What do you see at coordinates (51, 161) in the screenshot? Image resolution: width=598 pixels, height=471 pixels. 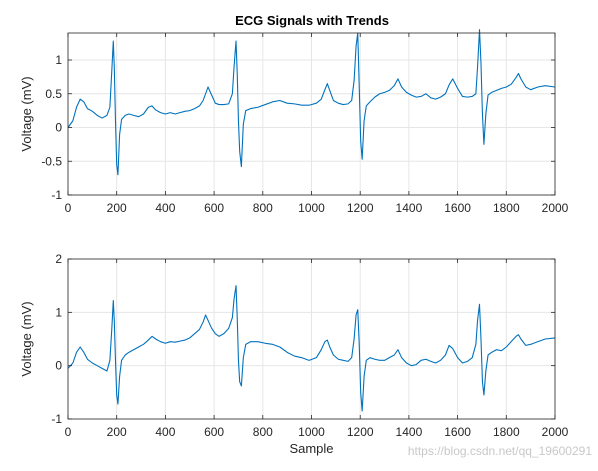 I see `y-tick-label: -0.5` at bounding box center [51, 161].